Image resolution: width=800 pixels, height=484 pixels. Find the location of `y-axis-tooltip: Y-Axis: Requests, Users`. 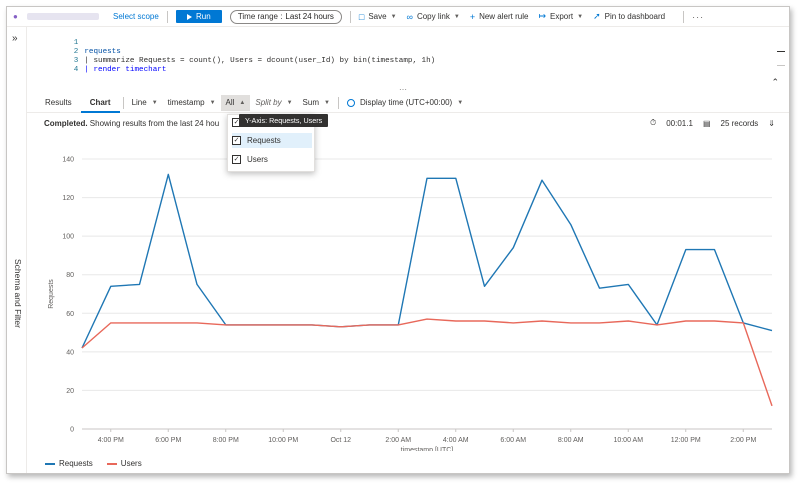

y-axis-tooltip: Y-Axis: Requests, Users is located at coordinates (284, 120).